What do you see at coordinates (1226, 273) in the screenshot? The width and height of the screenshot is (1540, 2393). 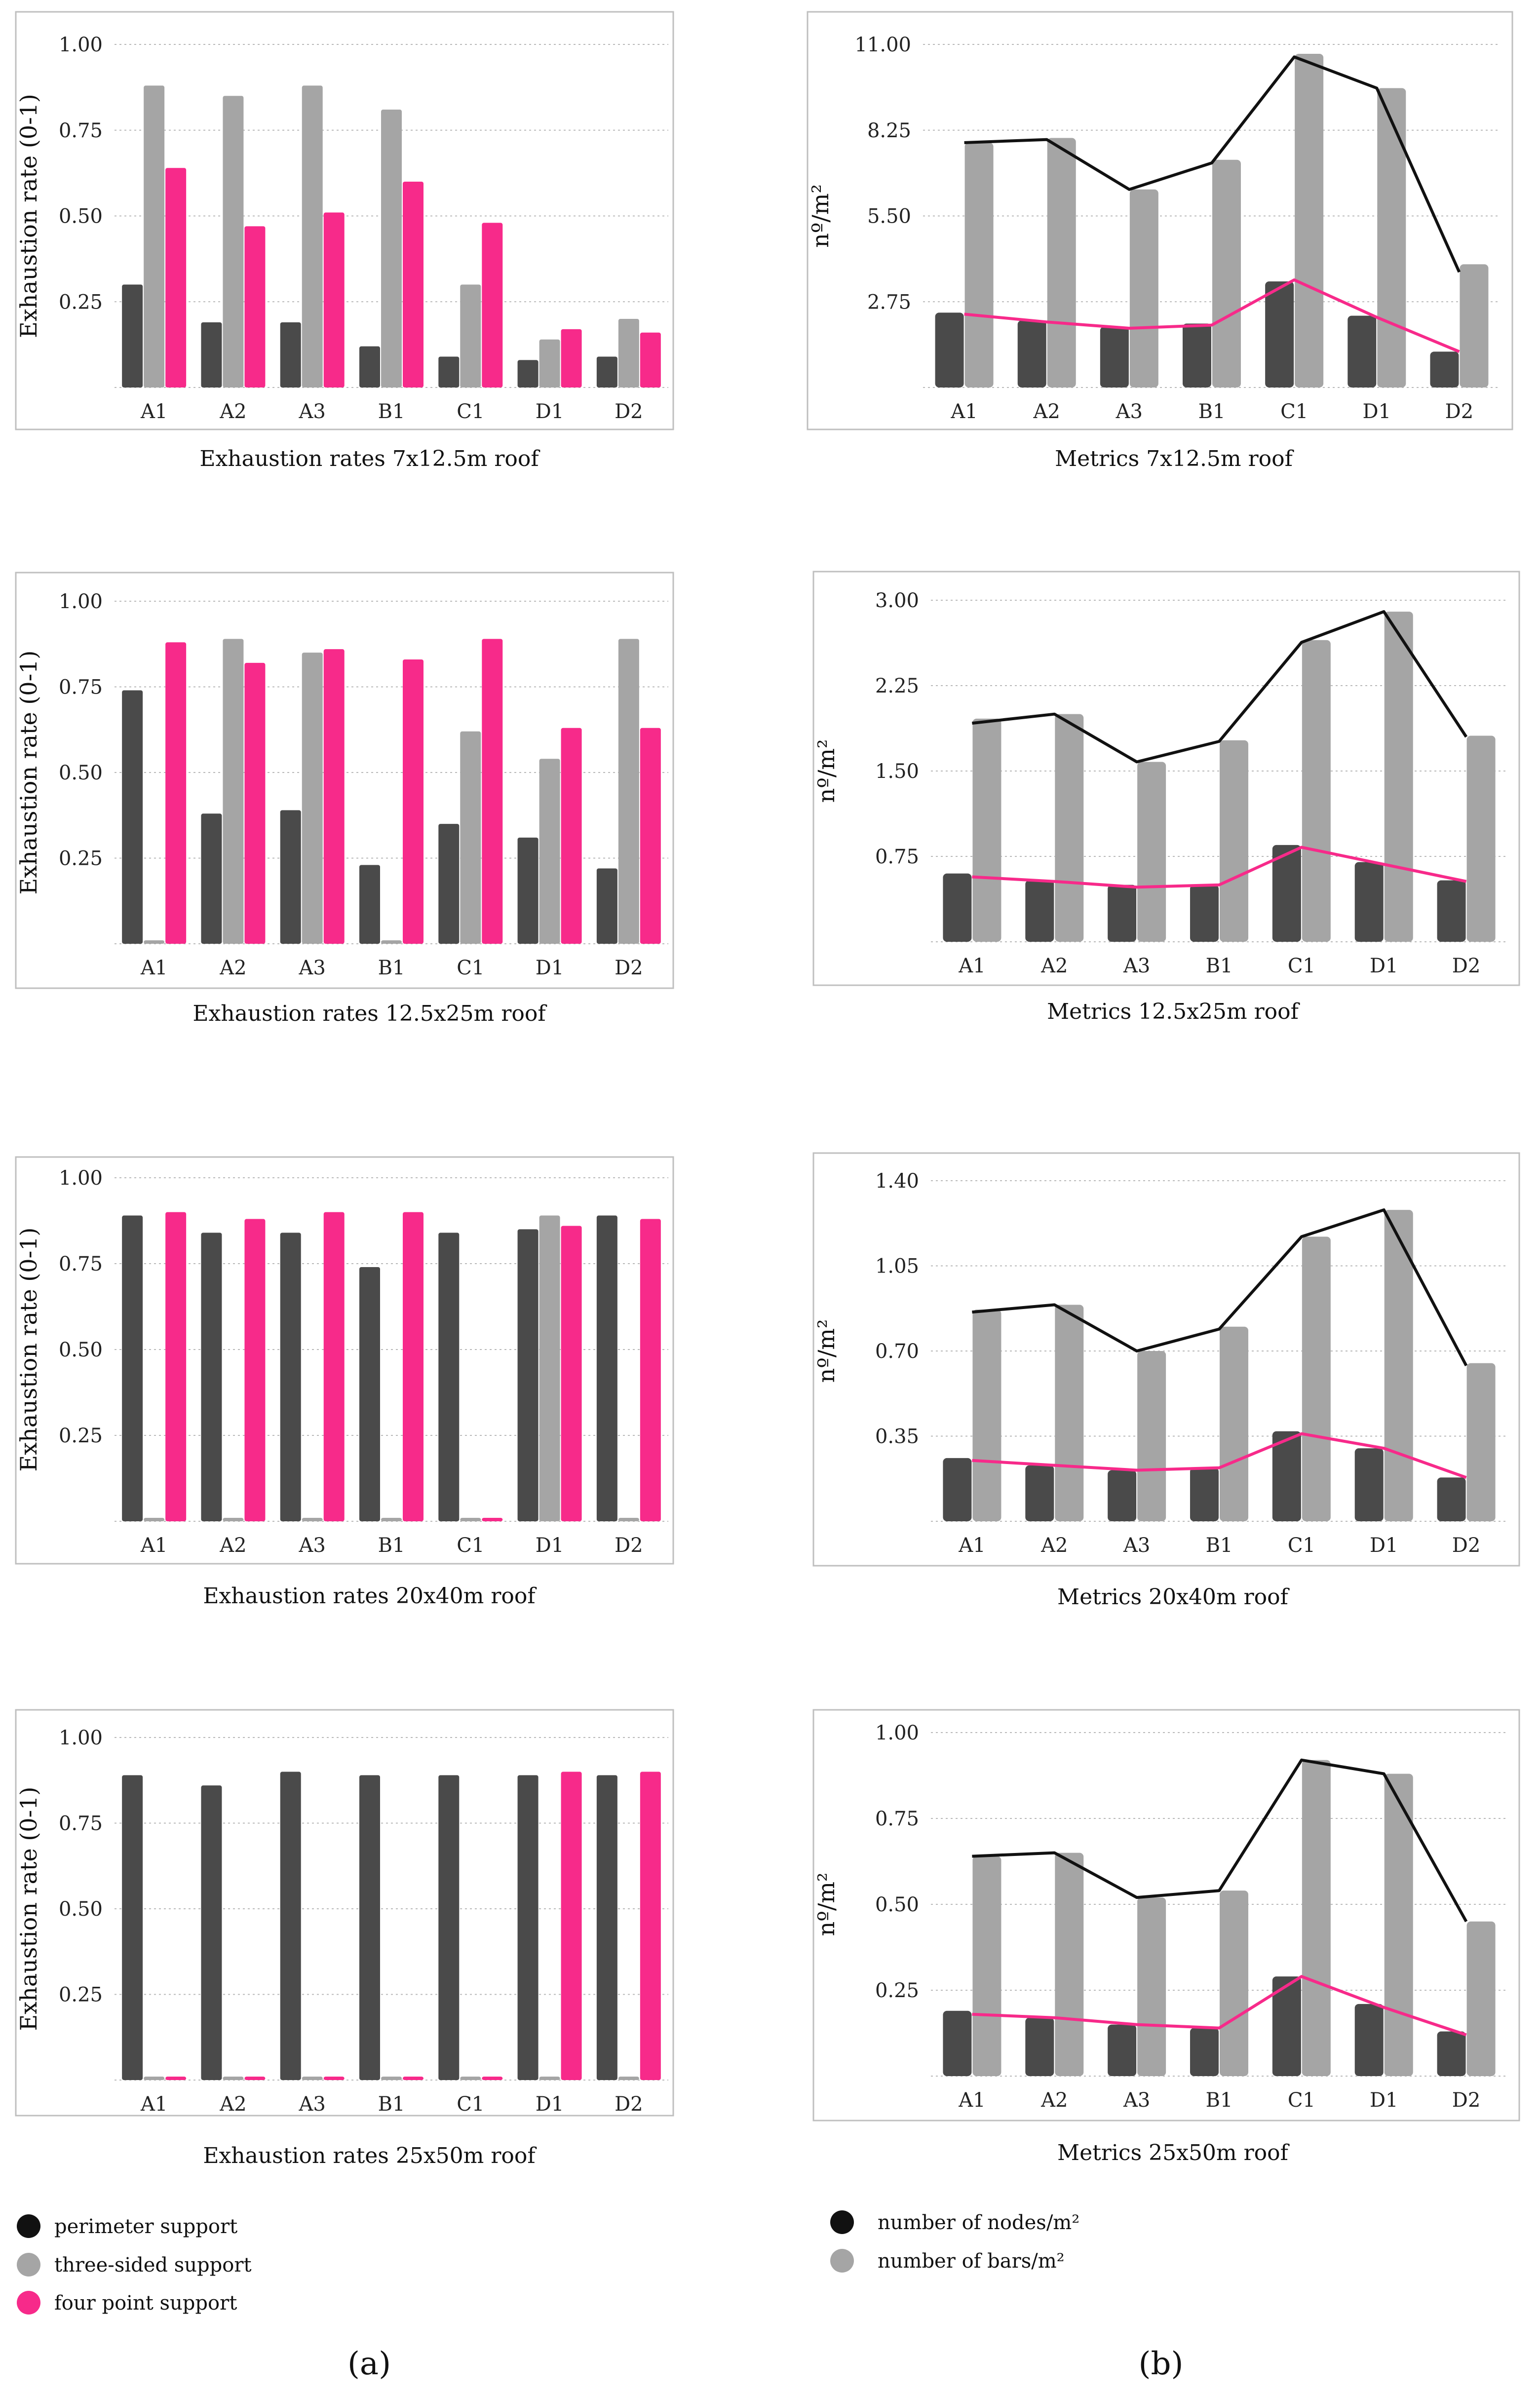 I see `bar-number-of-bars-m--B1` at bounding box center [1226, 273].